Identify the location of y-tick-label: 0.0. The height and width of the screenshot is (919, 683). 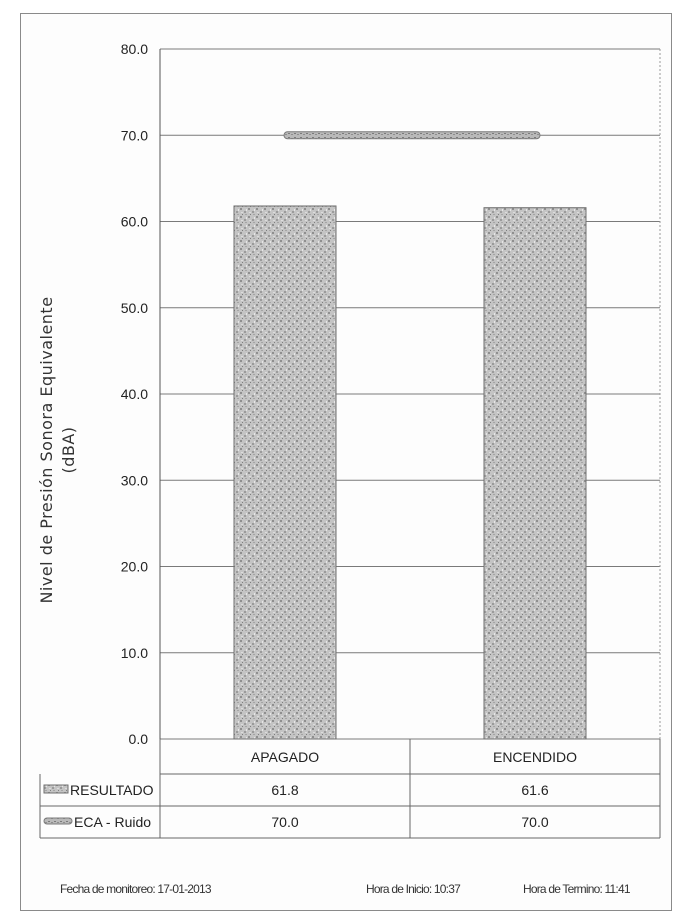
(139, 739).